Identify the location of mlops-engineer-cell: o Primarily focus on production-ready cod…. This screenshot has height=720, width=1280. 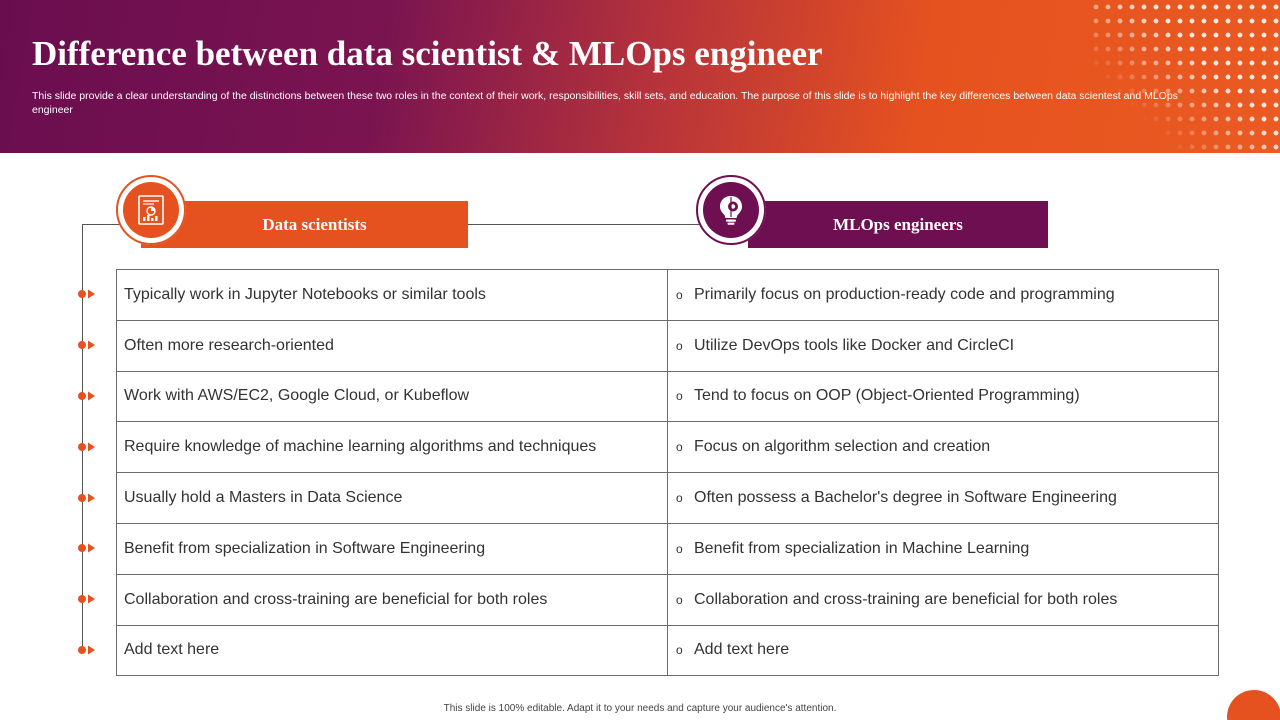
(943, 295).